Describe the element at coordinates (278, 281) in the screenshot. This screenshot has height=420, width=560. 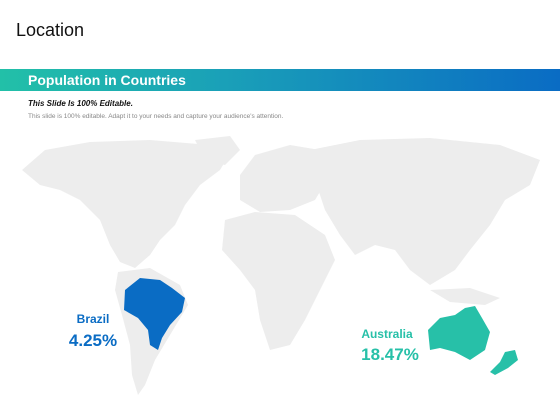
I see `africa` at that location.